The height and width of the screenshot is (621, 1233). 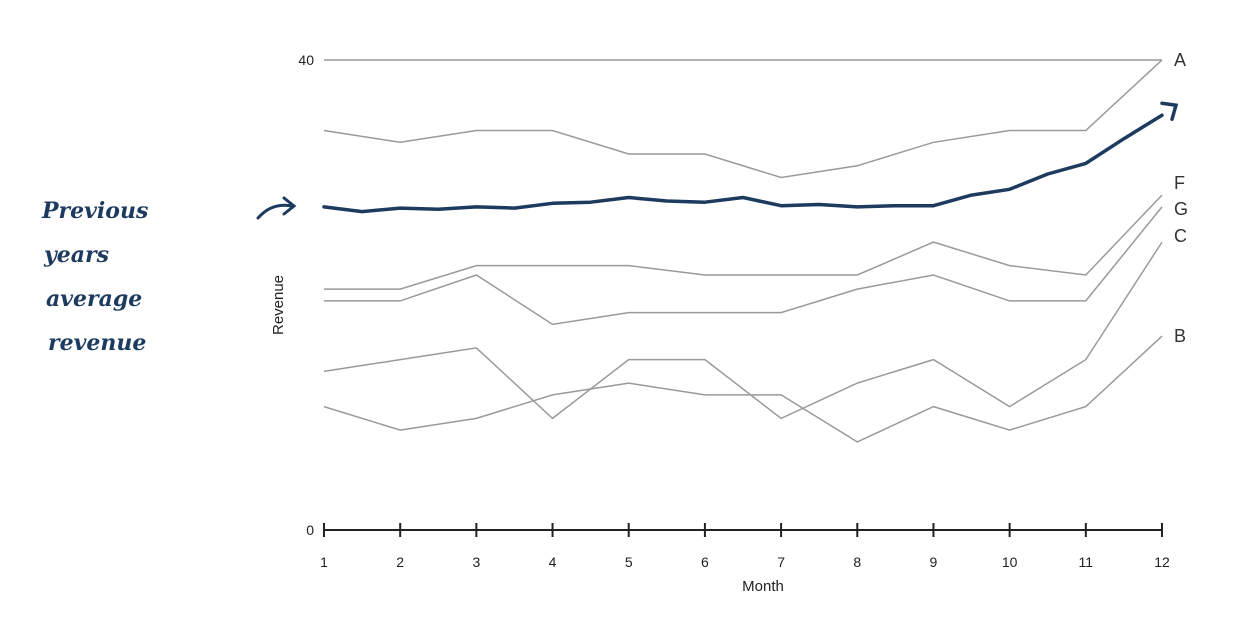 What do you see at coordinates (743, 163) in the screenshot?
I see `annotation-line` at bounding box center [743, 163].